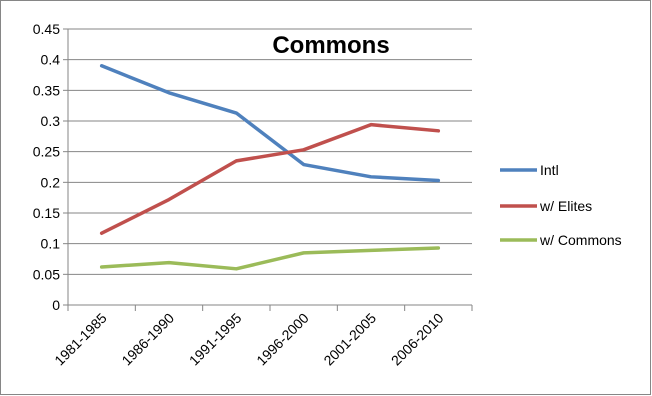  Describe the element at coordinates (46, 274) in the screenshot. I see `y-tick-label: 0.05` at that location.